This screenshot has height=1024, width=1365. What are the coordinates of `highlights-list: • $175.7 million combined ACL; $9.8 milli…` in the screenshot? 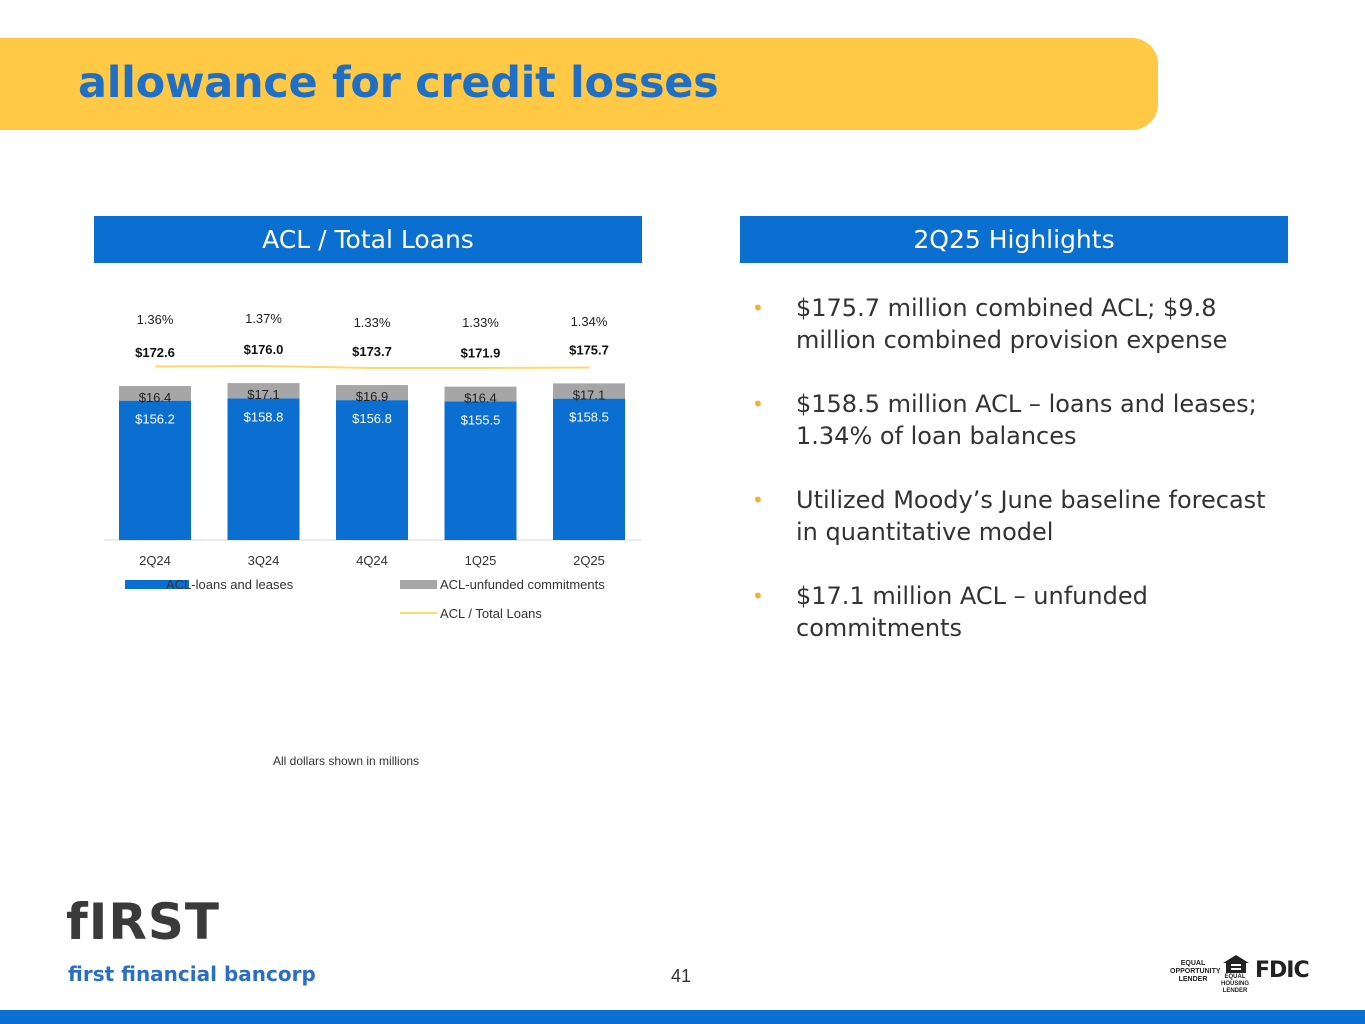 It's located at (1017, 484).